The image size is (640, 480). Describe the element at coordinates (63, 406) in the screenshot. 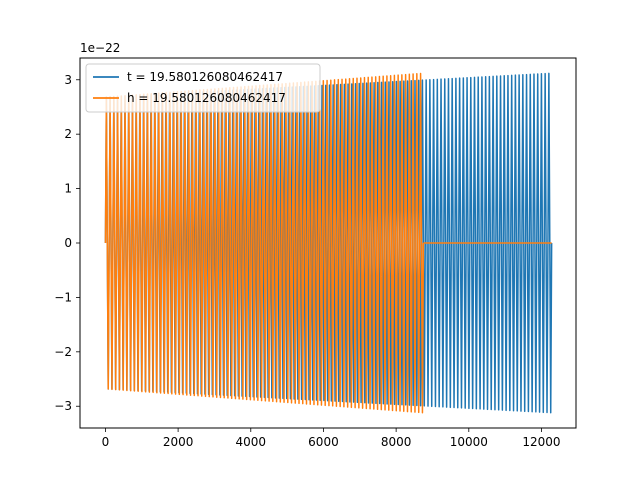

I see `y-tick-label: −3` at that location.